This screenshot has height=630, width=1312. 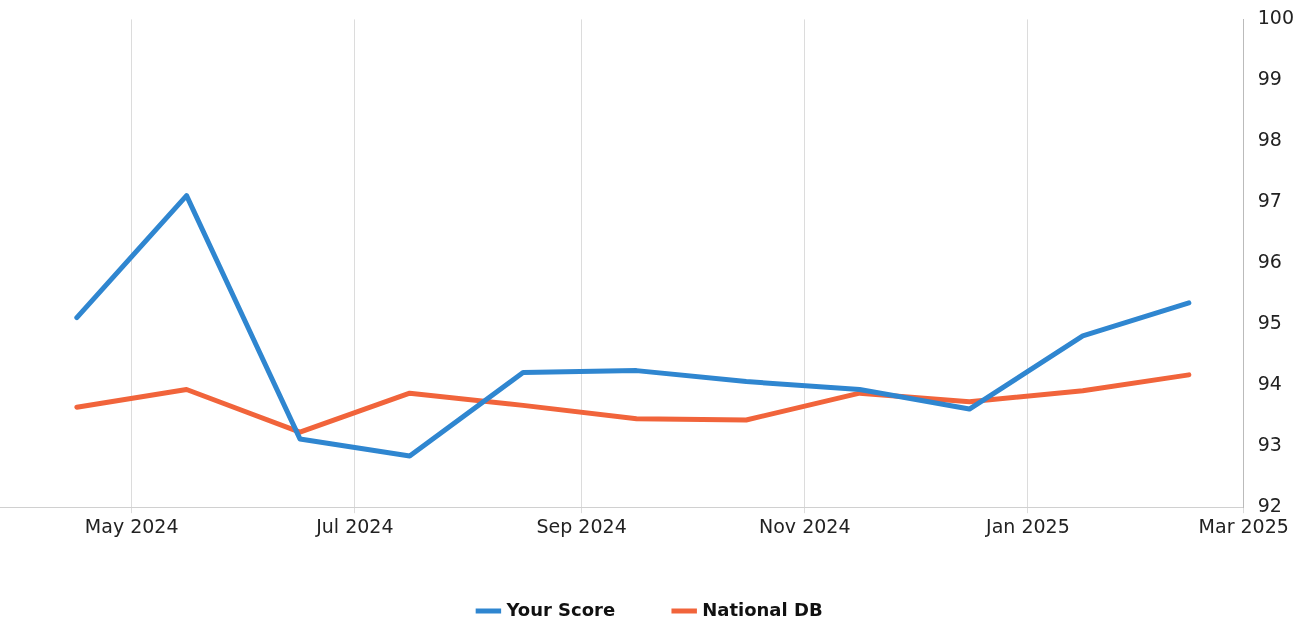 What do you see at coordinates (1269, 261) in the screenshot?
I see `y-tick-label: 96` at bounding box center [1269, 261].